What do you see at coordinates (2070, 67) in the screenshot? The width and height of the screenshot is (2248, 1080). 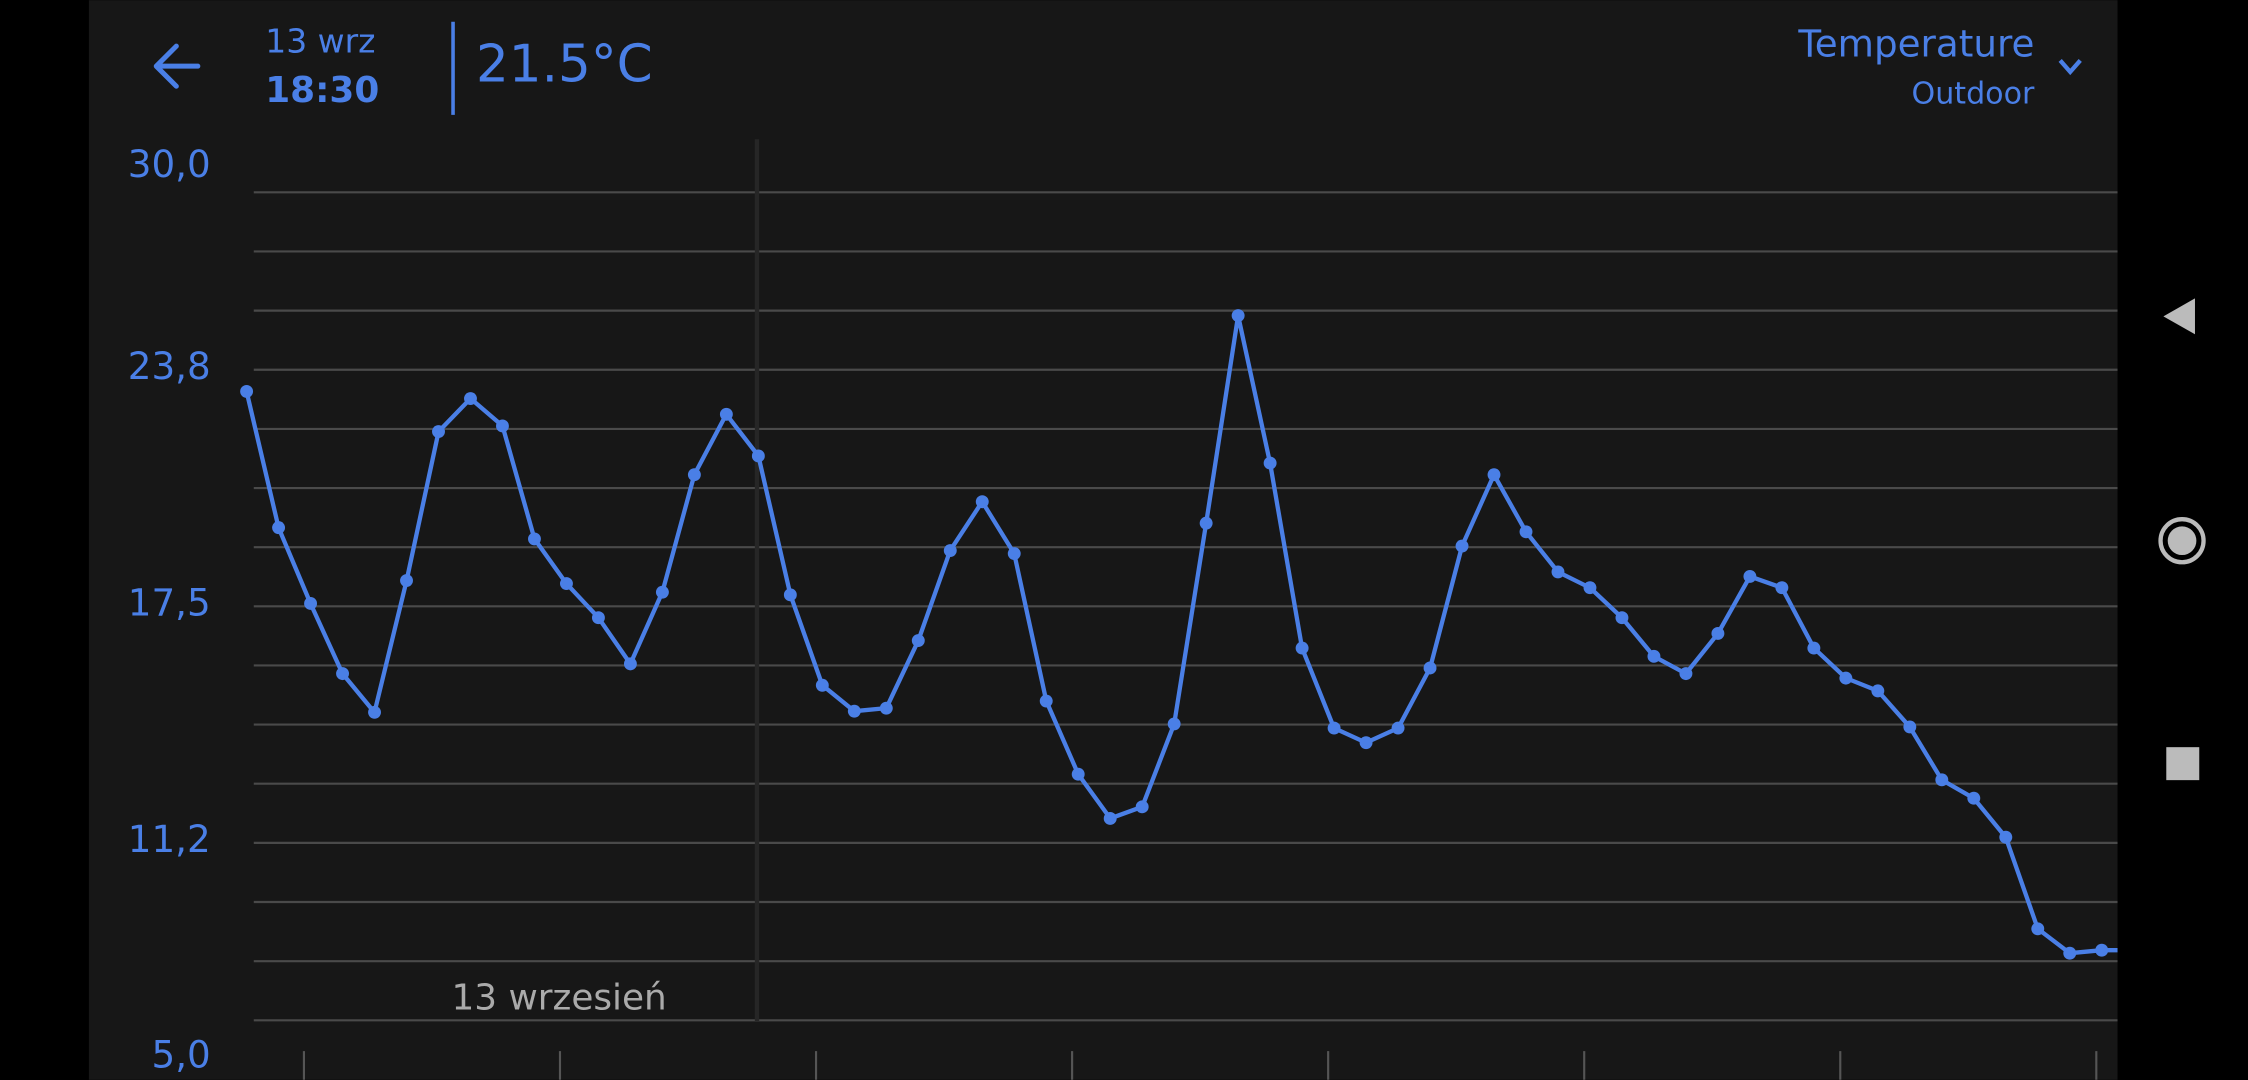 I see `dropdown-icon` at bounding box center [2070, 67].